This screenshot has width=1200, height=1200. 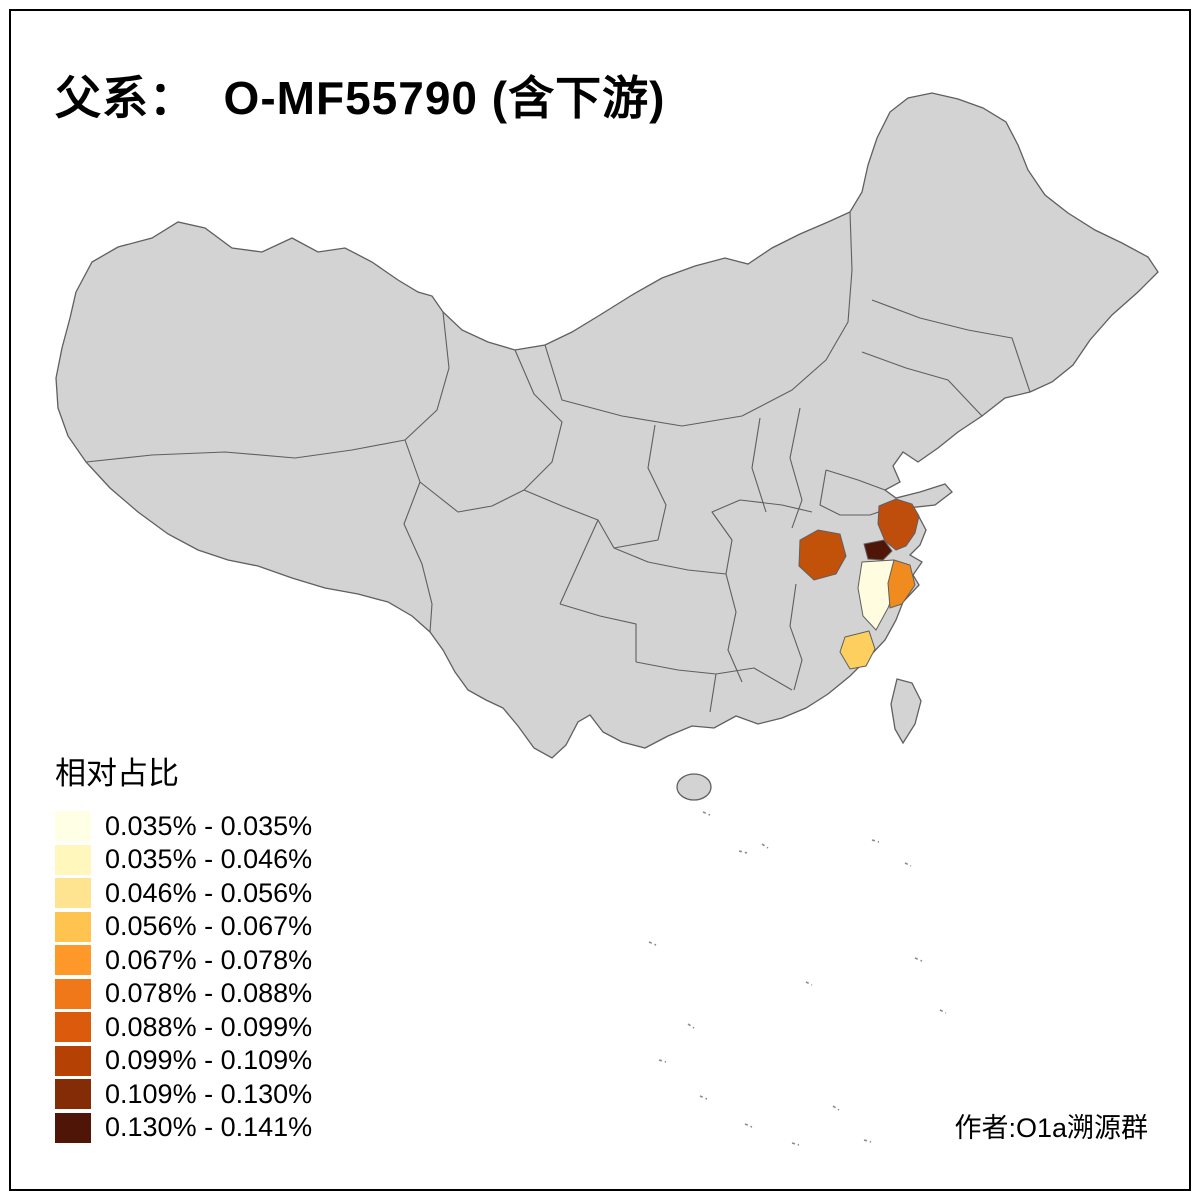 I want to click on legend-item: 0.056% - 0.067%, so click(x=184, y=926).